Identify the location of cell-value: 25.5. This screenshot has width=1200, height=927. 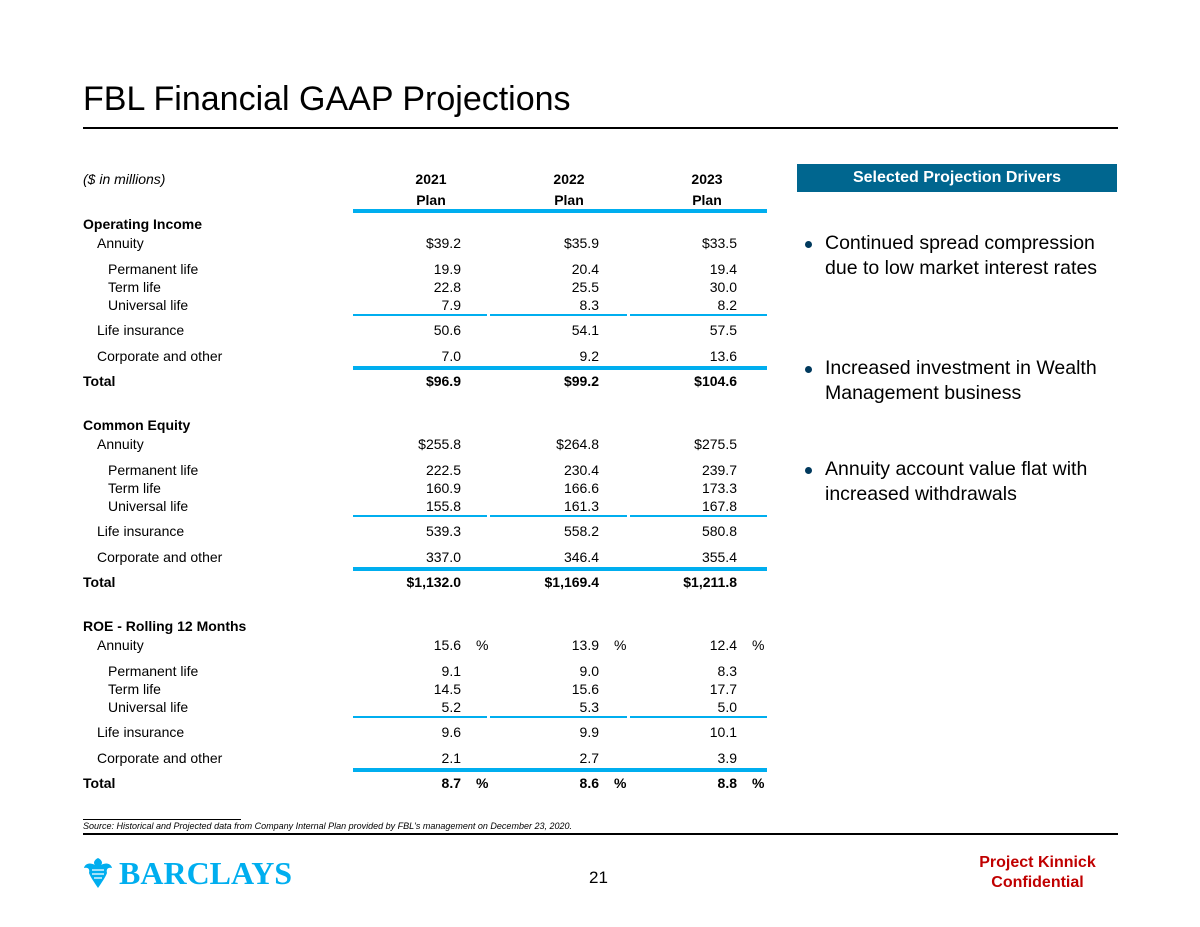
(585, 287).